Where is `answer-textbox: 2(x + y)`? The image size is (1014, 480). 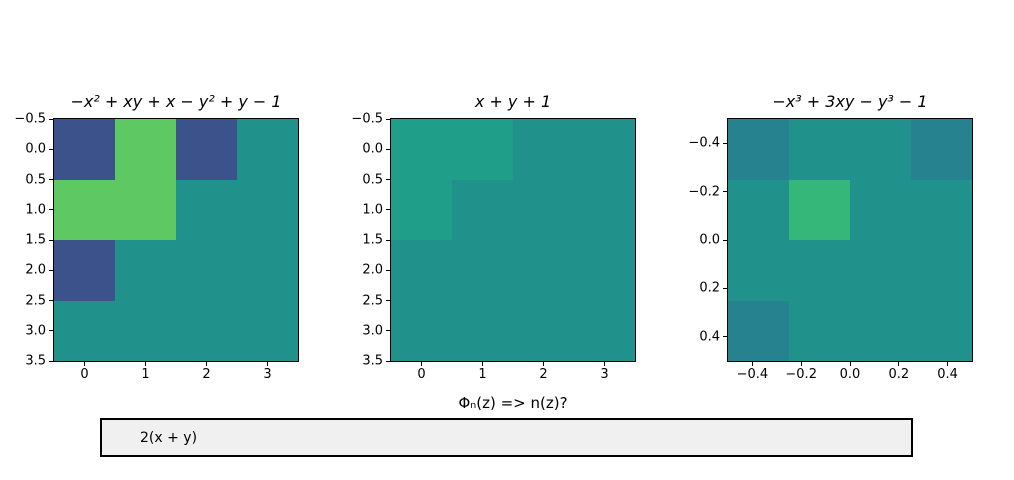 answer-textbox: 2(x + y) is located at coordinates (506, 437).